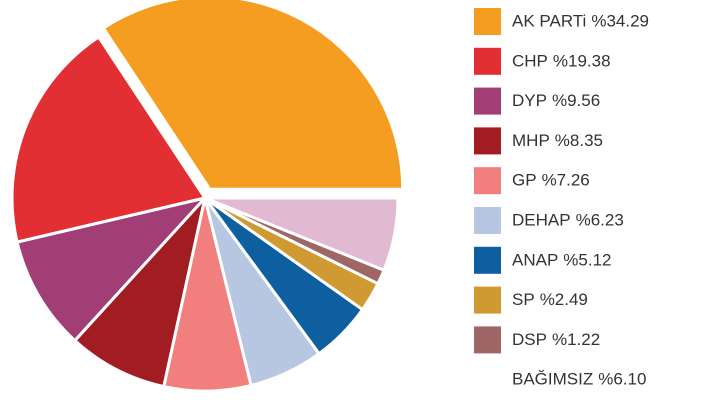 Image resolution: width=705 pixels, height=405 pixels. Describe the element at coordinates (529, 339) in the screenshot. I see `legend-name: DSP` at that location.